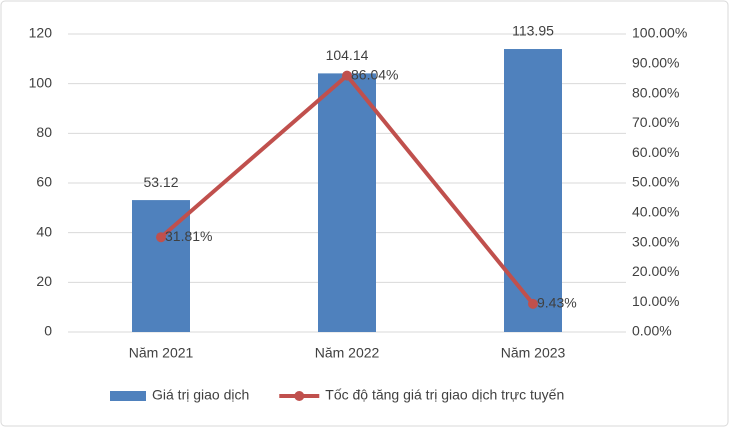 This screenshot has height=427, width=729. Describe the element at coordinates (652, 331) in the screenshot. I see `y2-tick-label: 0.00%` at that location.